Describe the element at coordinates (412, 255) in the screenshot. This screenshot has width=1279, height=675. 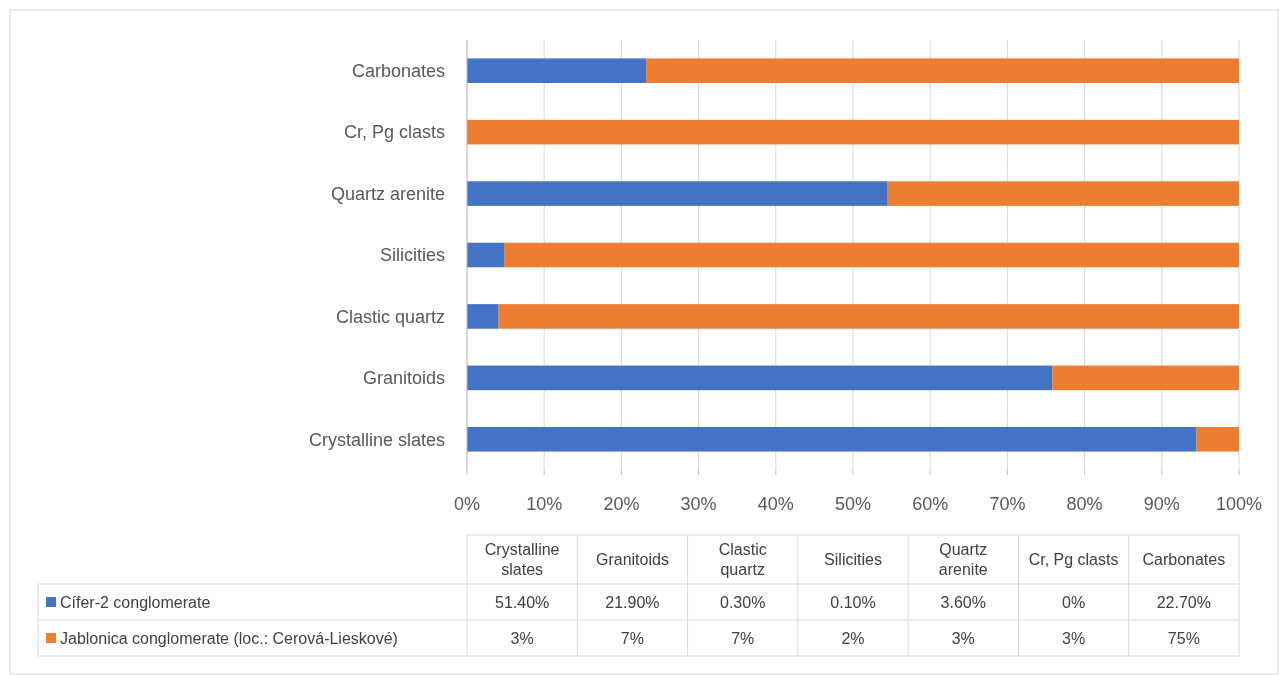
I see `y-tick-label: Silicities` at that location.